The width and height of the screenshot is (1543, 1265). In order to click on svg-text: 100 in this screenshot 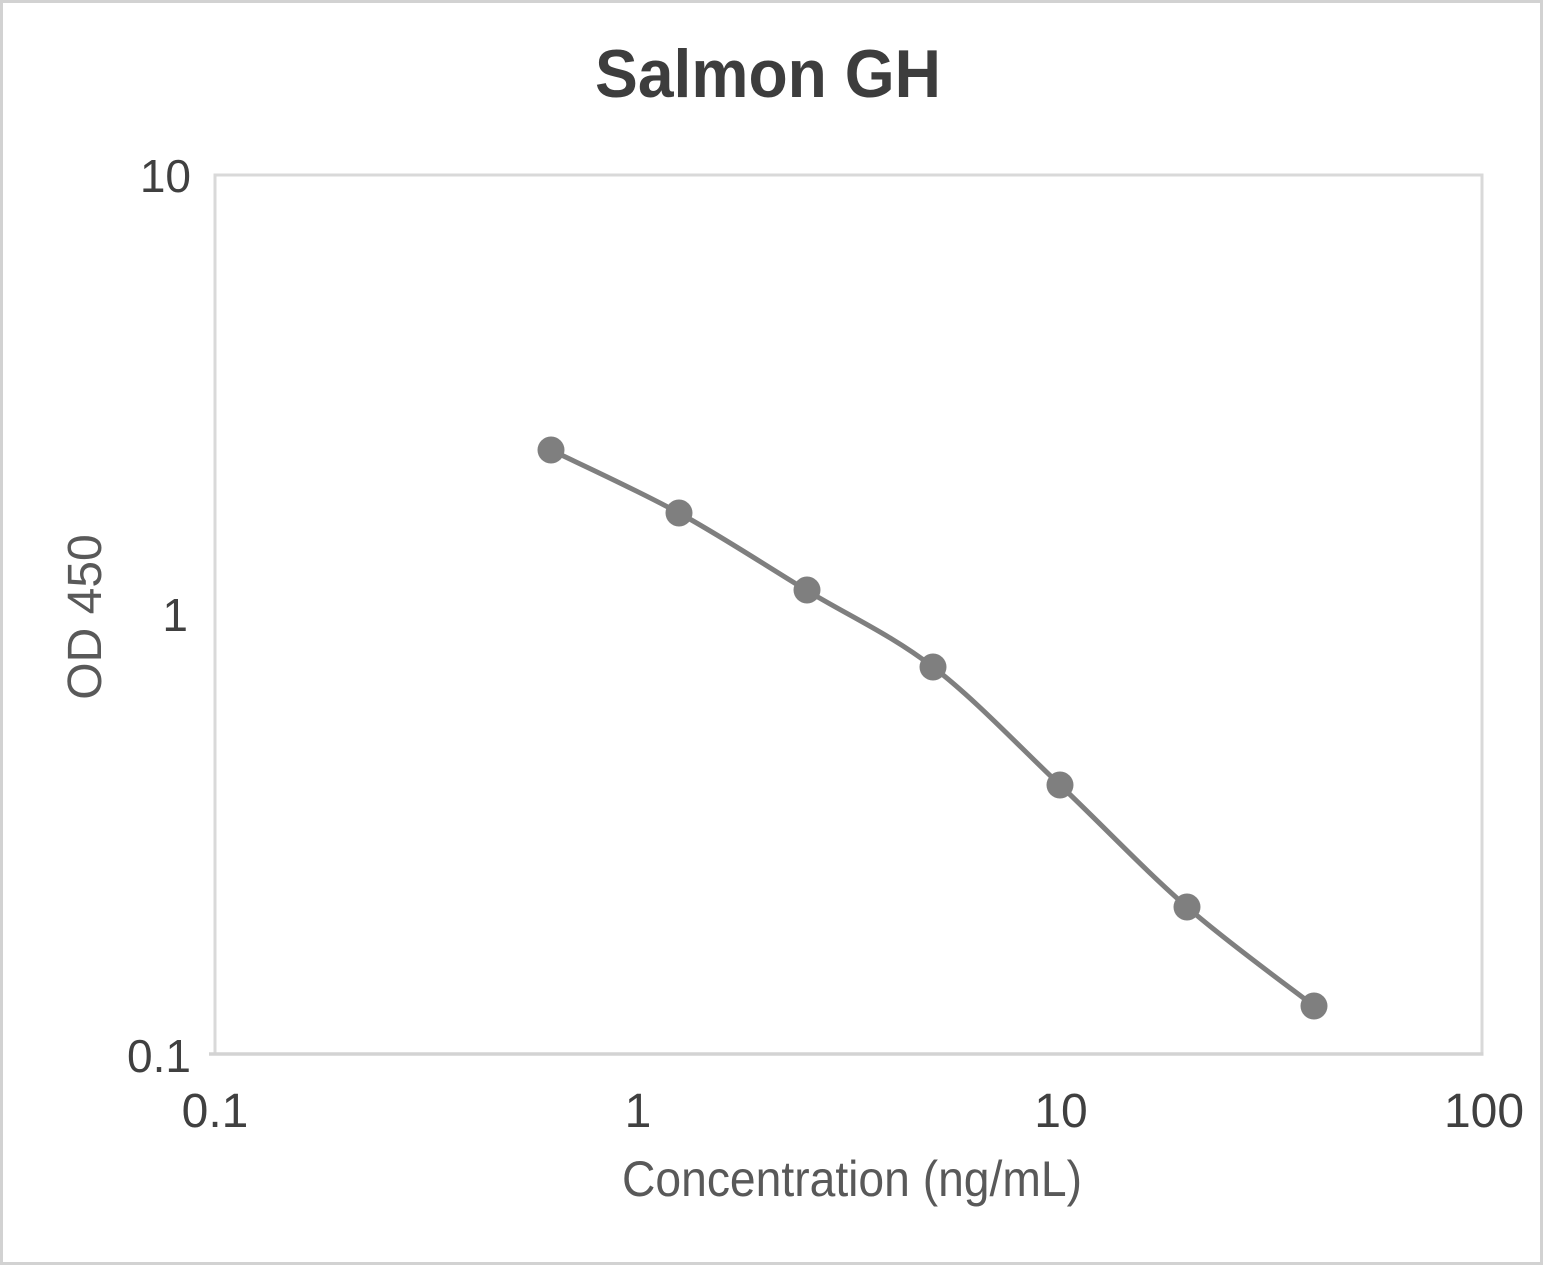, I will do `click(1484, 1111)`.